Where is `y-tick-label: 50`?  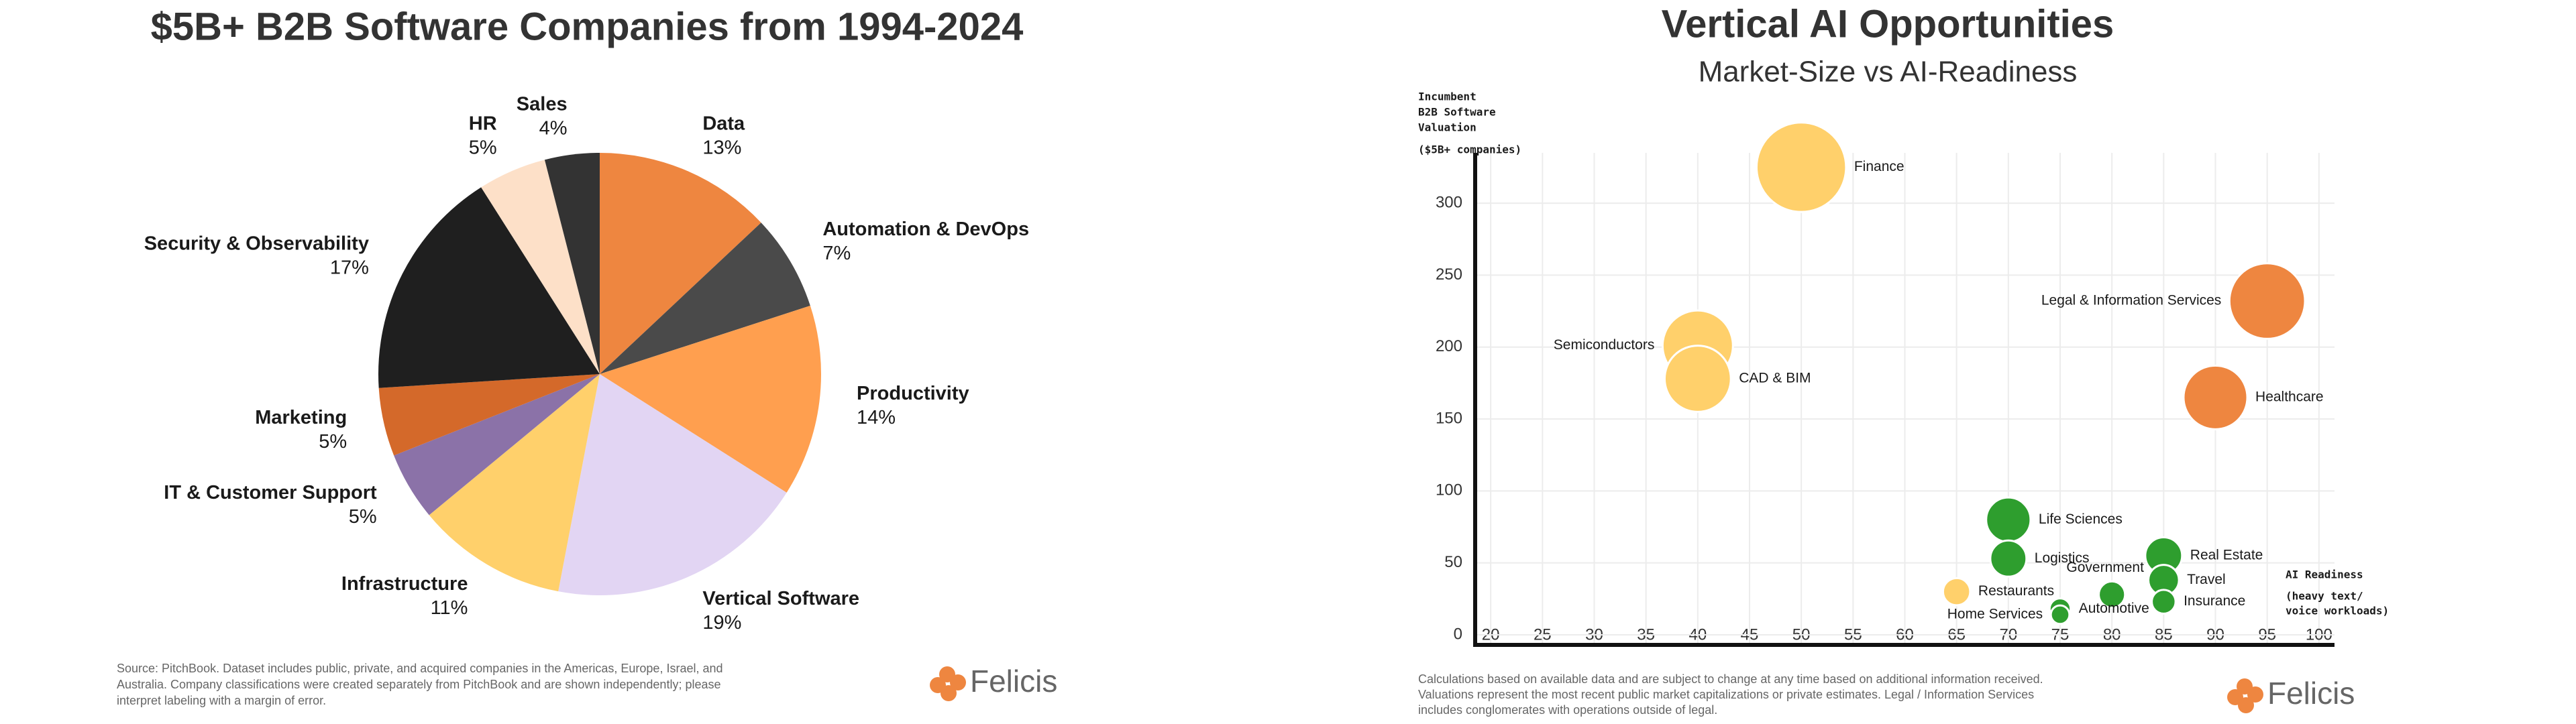 y-tick-label: 50 is located at coordinates (1453, 562).